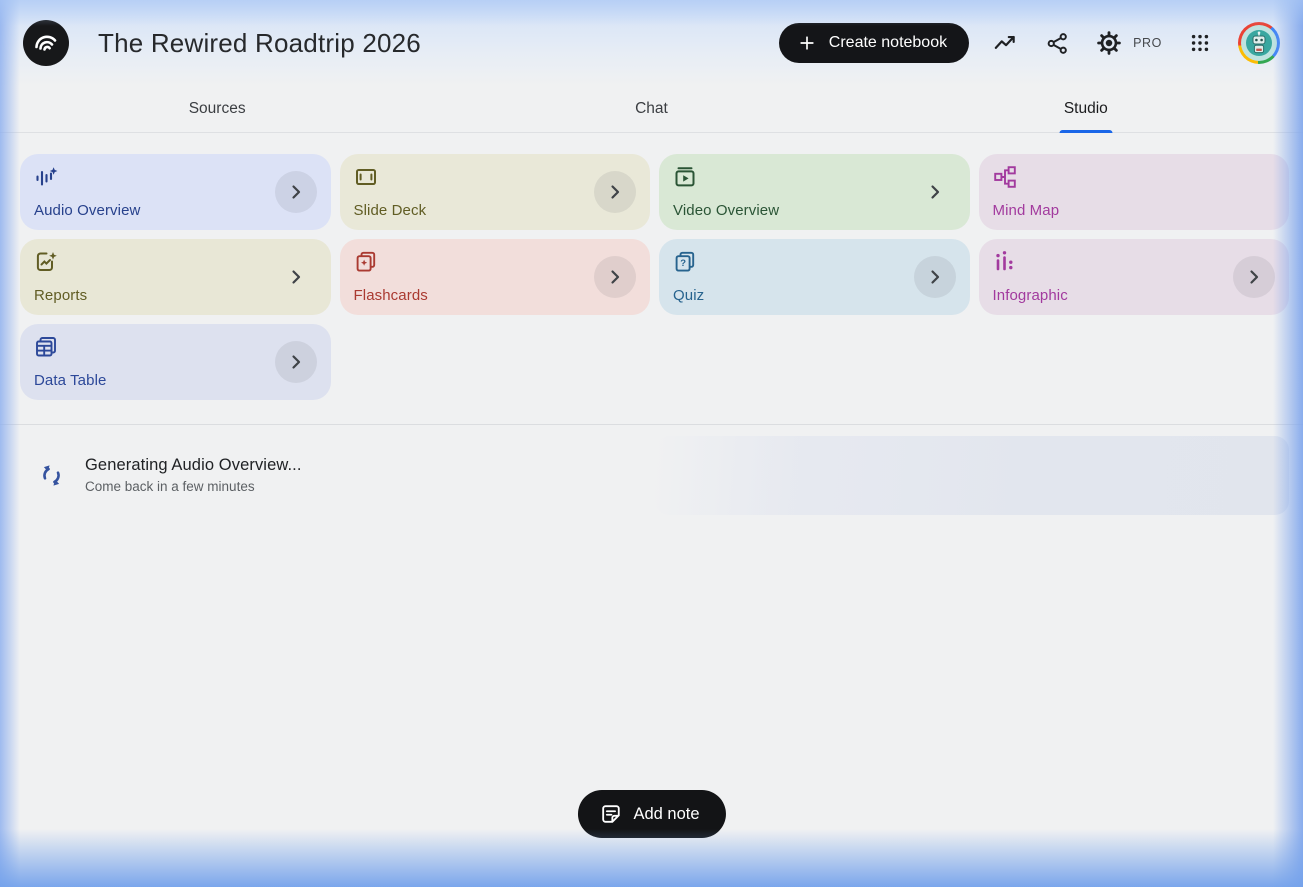 The height and width of the screenshot is (887, 1303). Describe the element at coordinates (46, 43) in the screenshot. I see `notebooklm-logo-icon` at that location.